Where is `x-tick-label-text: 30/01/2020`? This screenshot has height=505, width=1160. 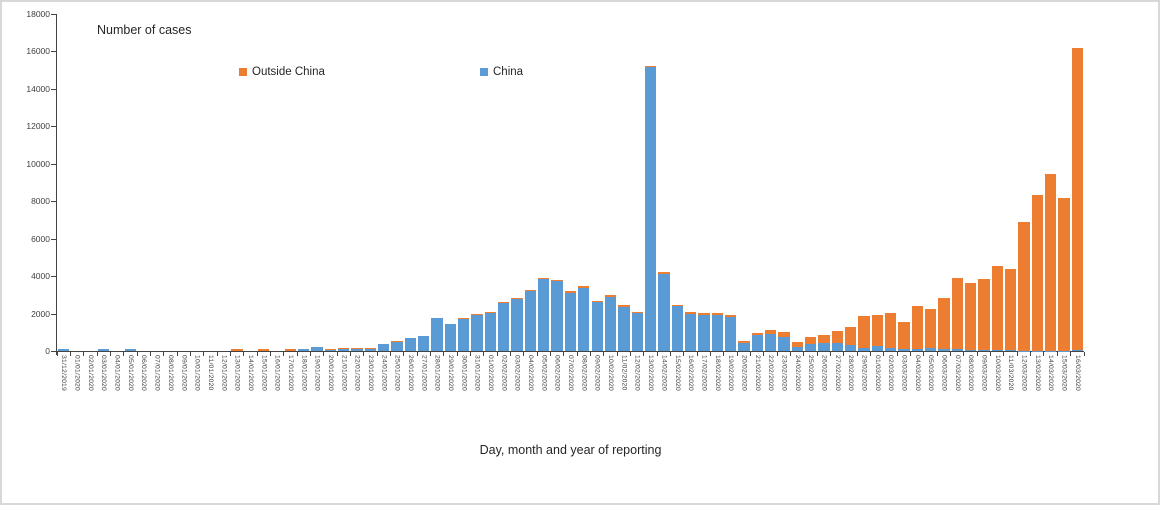 x-tick-label-text: 30/01/2020 is located at coordinates (464, 373).